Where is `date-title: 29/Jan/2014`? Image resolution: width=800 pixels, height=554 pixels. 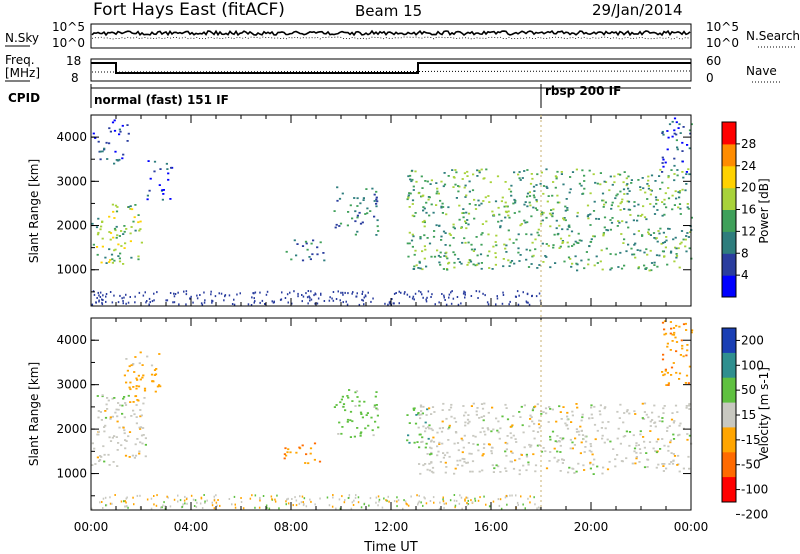
date-title: 29/Jan/2014 is located at coordinates (637, 10).